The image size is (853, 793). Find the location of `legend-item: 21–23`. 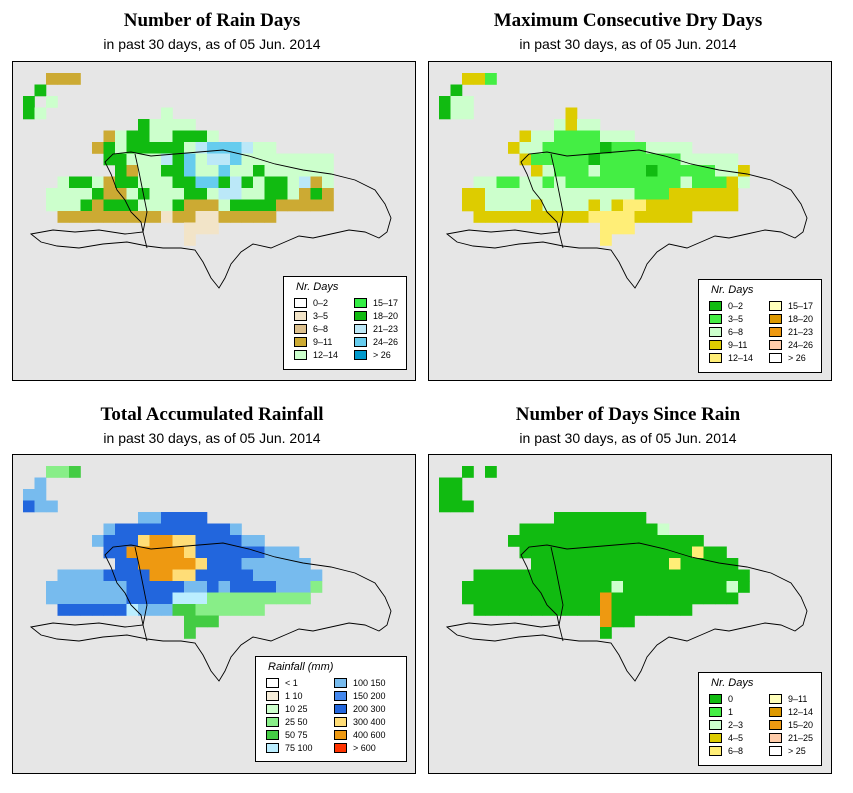

legend-item: 21–23 is located at coordinates (799, 332).